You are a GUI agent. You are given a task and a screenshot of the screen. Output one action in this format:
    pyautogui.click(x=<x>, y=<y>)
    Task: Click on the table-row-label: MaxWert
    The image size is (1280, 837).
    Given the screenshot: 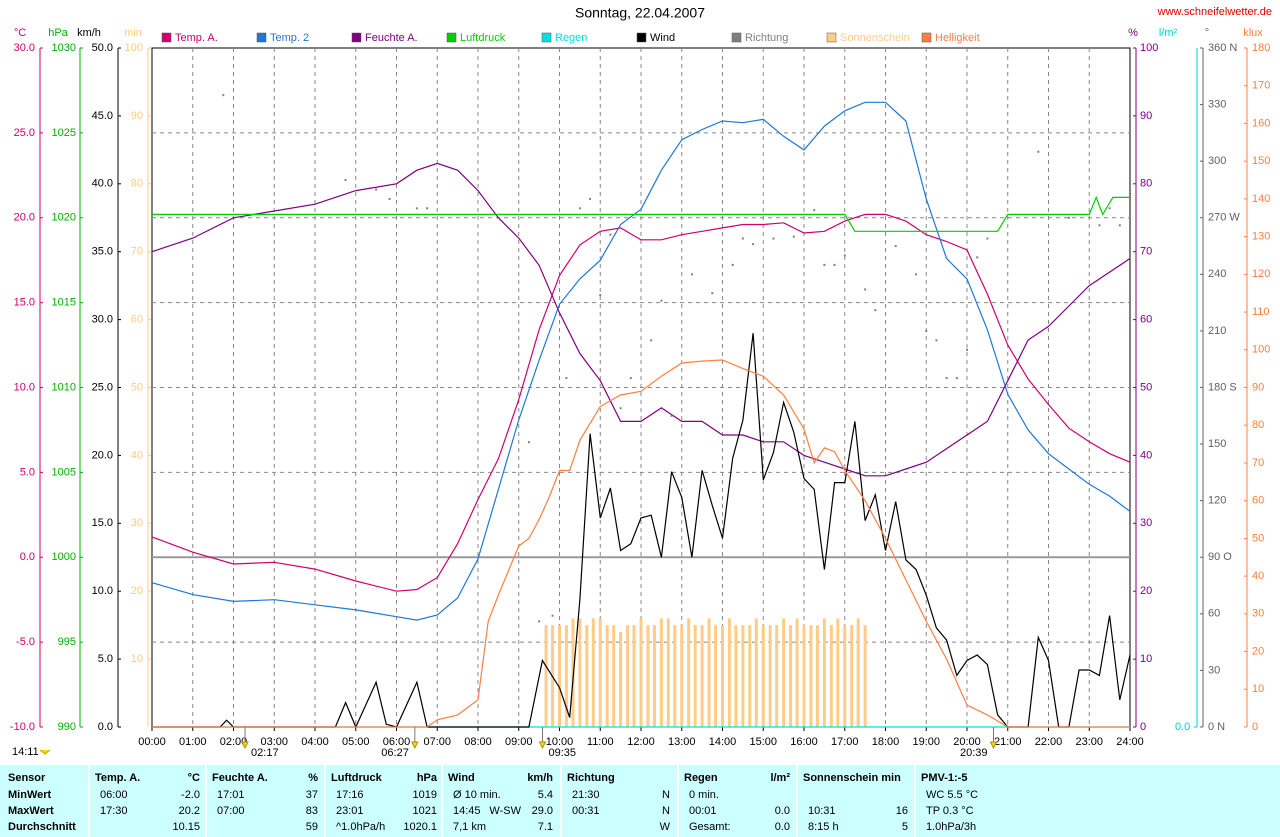 What is the action you would take?
    pyautogui.click(x=31, y=811)
    